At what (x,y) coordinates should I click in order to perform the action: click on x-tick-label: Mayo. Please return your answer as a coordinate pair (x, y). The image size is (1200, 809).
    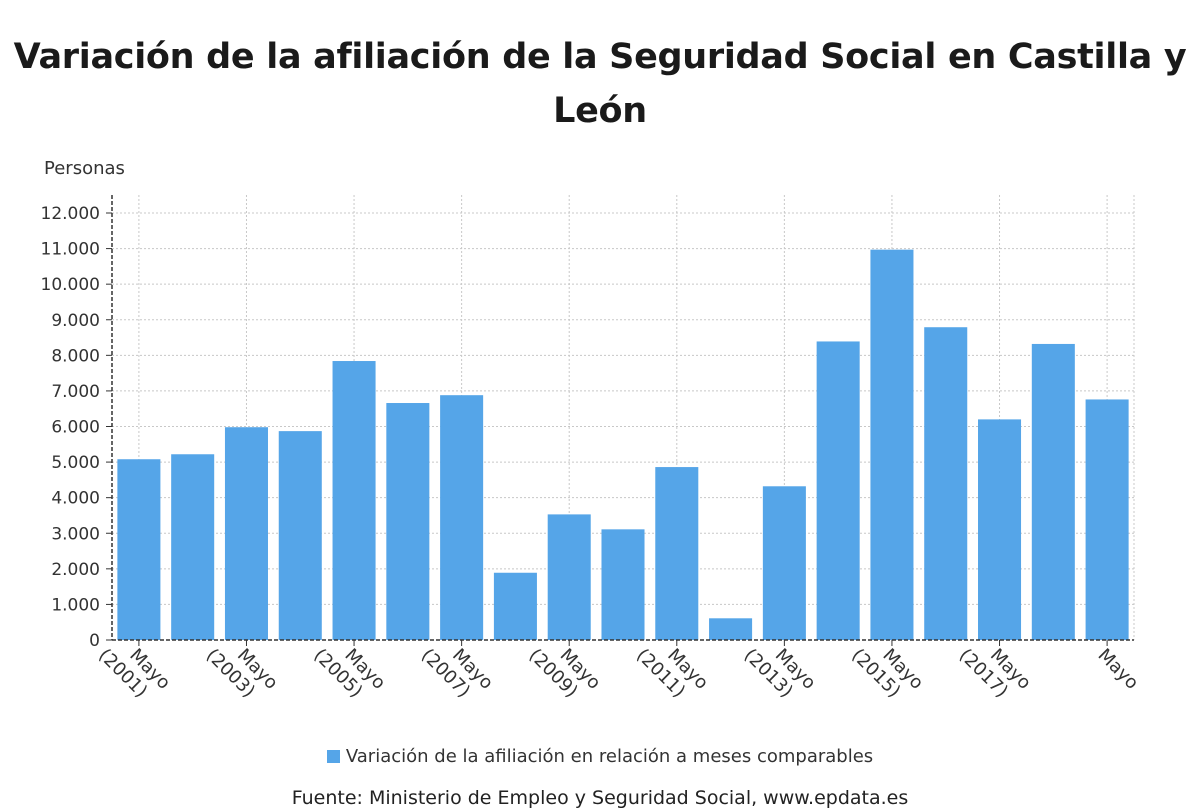
    Looking at the image, I should click on (1118, 669).